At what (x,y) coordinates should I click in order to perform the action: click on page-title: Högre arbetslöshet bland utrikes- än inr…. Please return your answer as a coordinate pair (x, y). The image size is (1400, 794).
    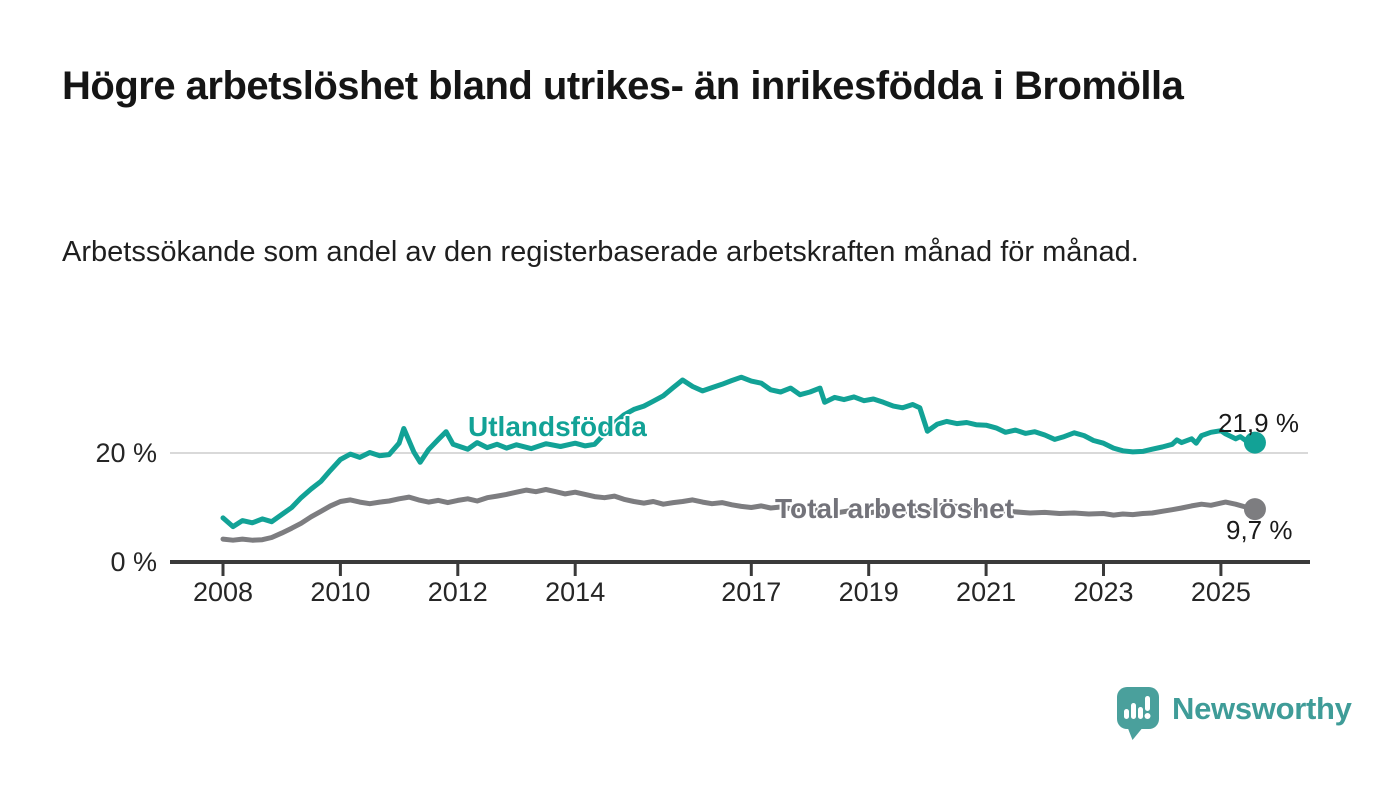
    Looking at the image, I should click on (623, 86).